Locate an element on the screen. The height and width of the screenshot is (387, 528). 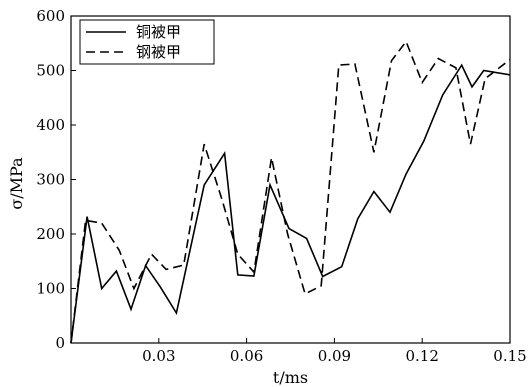
y-tick-label: 200 is located at coordinates (50, 234).